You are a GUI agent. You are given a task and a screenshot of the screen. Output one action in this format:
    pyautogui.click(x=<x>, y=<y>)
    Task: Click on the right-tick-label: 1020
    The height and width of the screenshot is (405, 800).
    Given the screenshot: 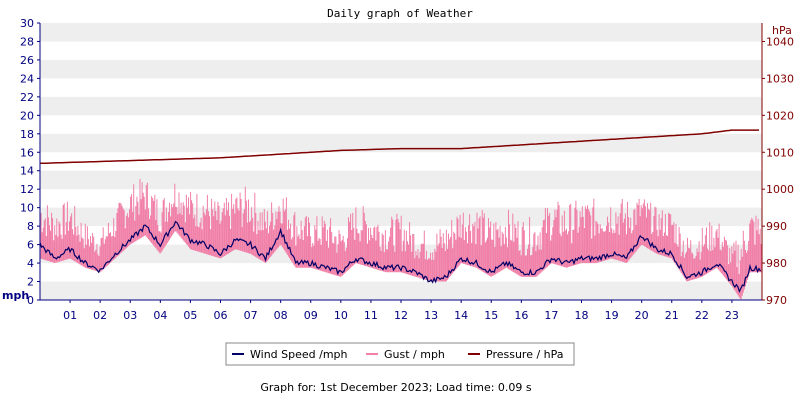 What is the action you would take?
    pyautogui.click(x=780, y=115)
    